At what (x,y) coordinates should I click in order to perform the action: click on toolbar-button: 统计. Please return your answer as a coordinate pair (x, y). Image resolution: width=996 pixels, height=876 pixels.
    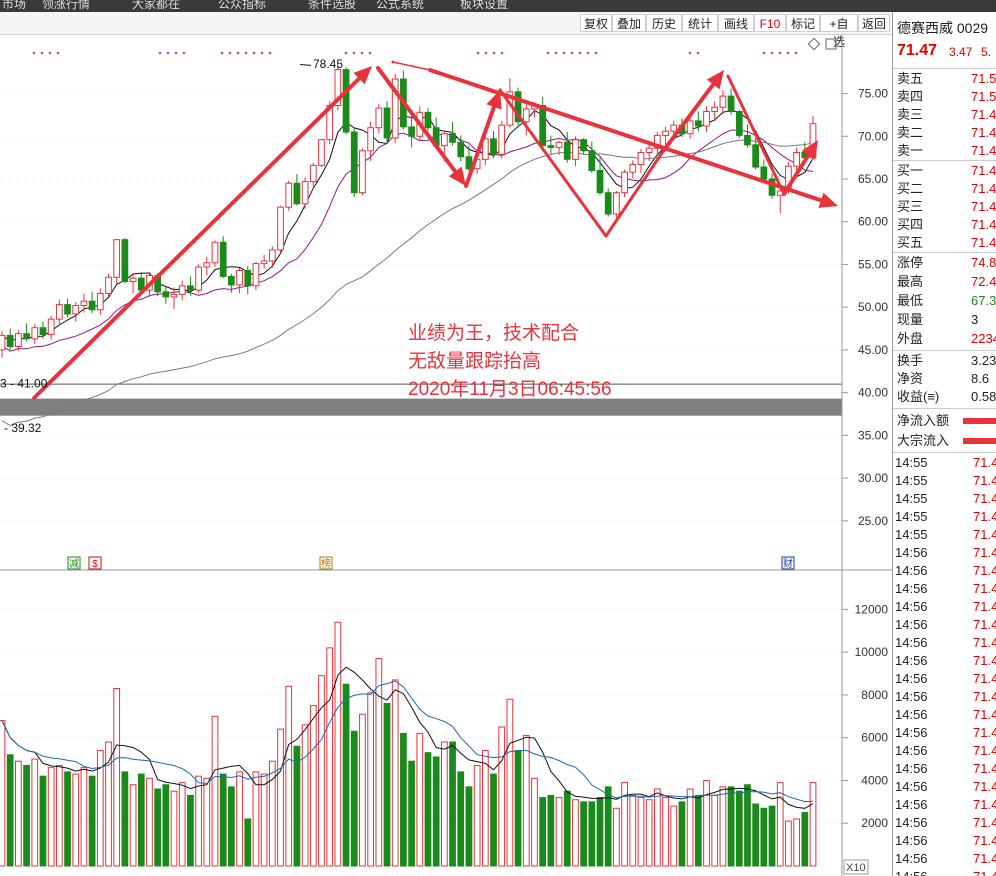
    Looking at the image, I should click on (700, 23).